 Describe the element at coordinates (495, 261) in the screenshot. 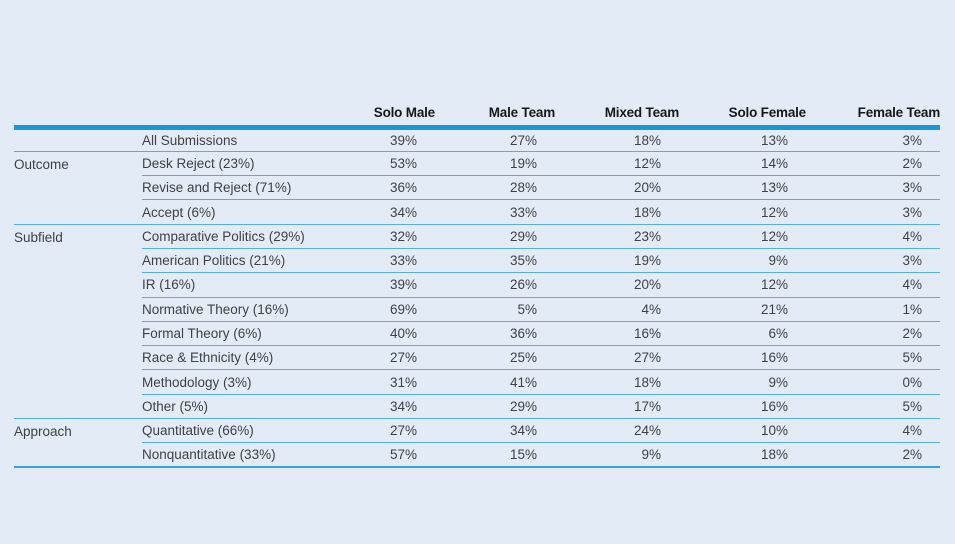

I see `cell-value: 35%` at that location.